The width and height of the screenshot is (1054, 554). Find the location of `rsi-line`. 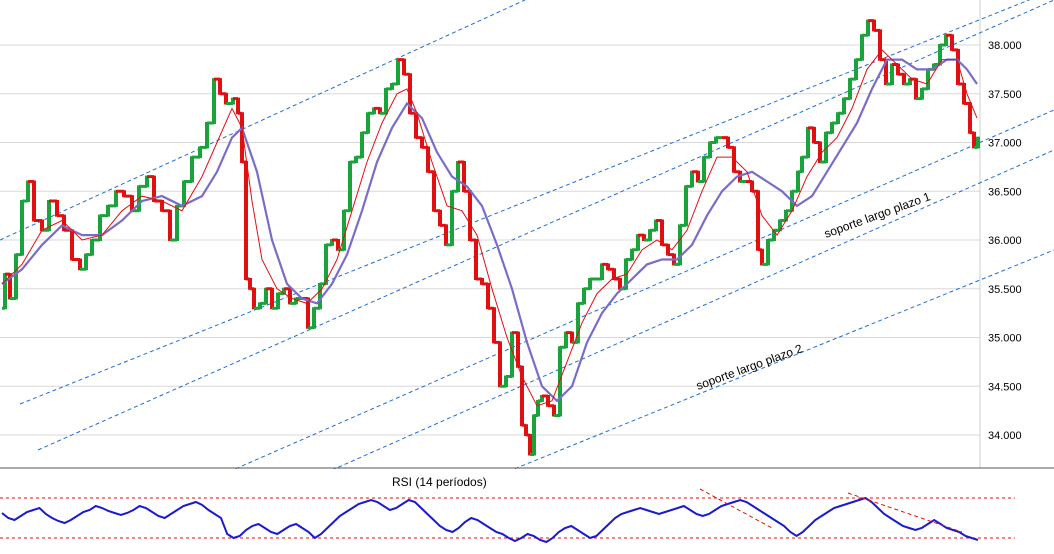

rsi-line is located at coordinates (490, 520).